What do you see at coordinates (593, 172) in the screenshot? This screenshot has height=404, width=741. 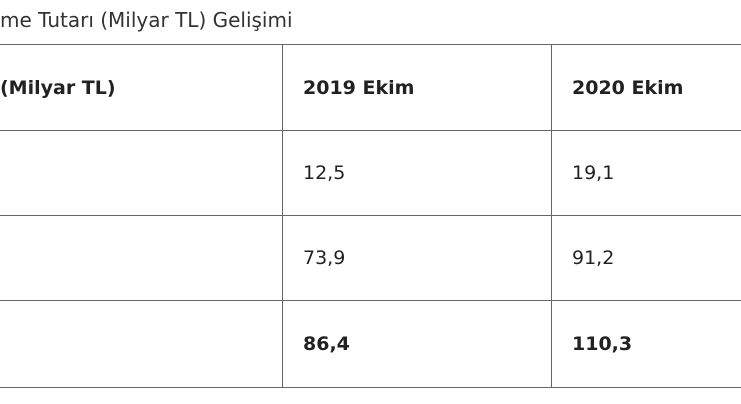 I see `table-cell: 19,1` at bounding box center [593, 172].